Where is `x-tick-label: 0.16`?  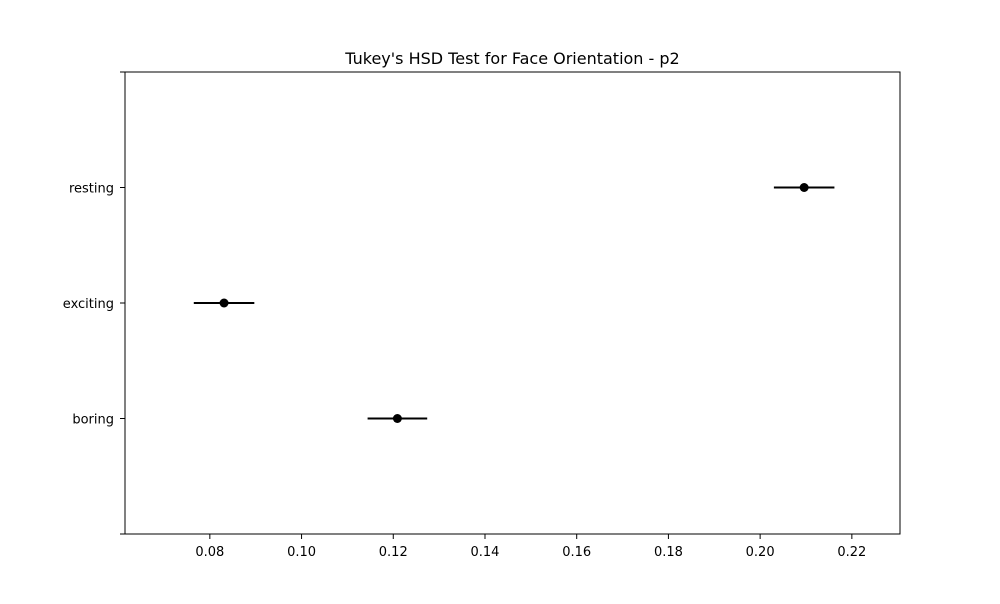
x-tick-label: 0.16 is located at coordinates (576, 552).